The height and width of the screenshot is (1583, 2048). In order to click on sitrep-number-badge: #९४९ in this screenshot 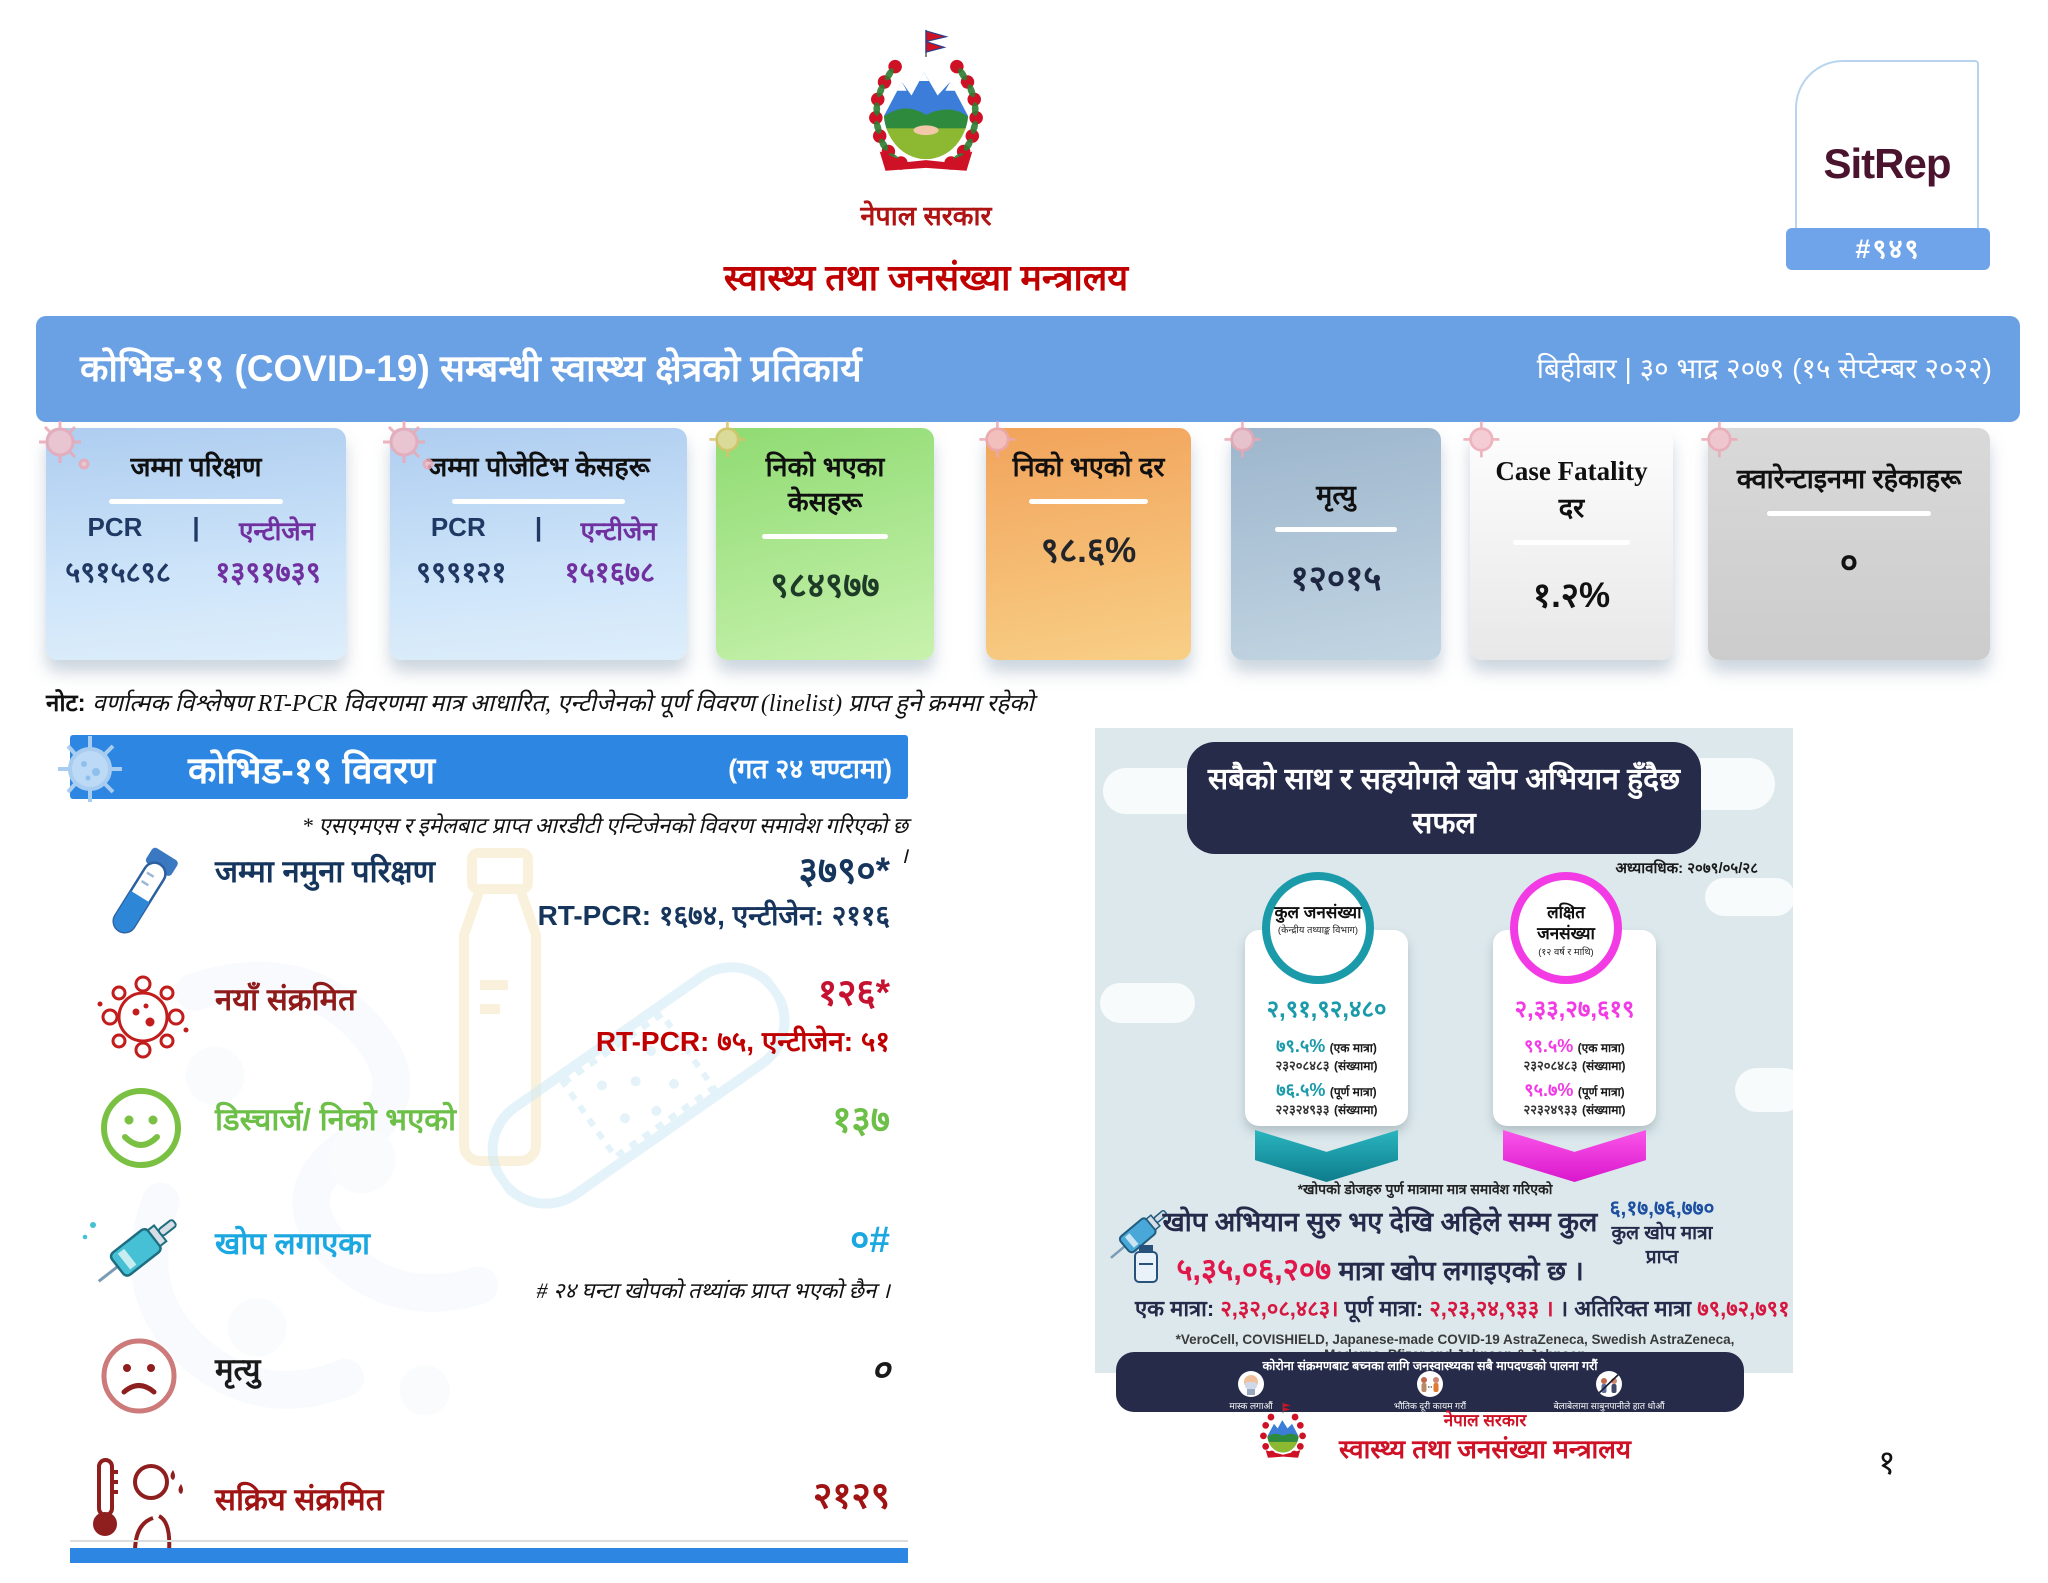, I will do `click(1888, 249)`.